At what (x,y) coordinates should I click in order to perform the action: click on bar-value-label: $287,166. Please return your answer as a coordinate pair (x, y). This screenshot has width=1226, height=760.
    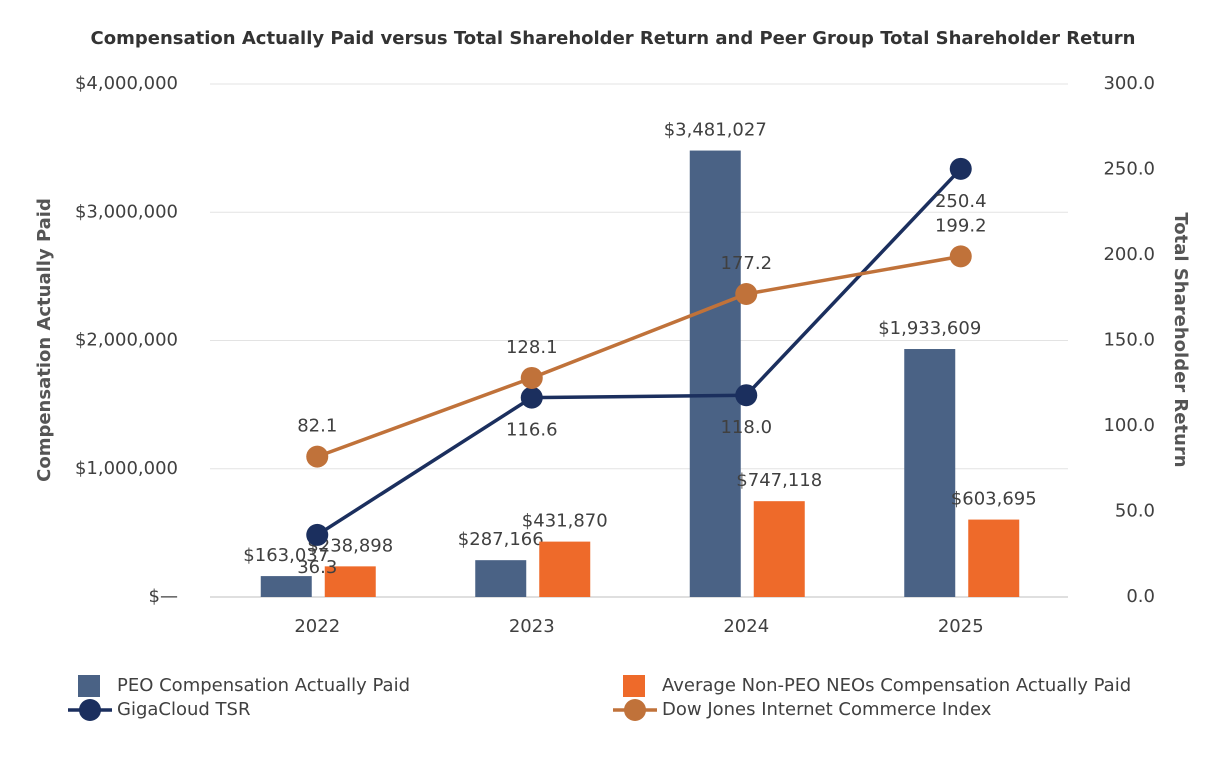
    Looking at the image, I should click on (501, 539).